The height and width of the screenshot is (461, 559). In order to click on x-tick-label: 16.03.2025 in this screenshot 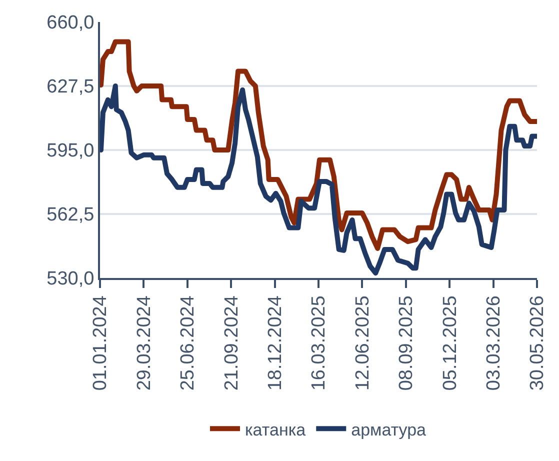, I will do `click(319, 343)`.